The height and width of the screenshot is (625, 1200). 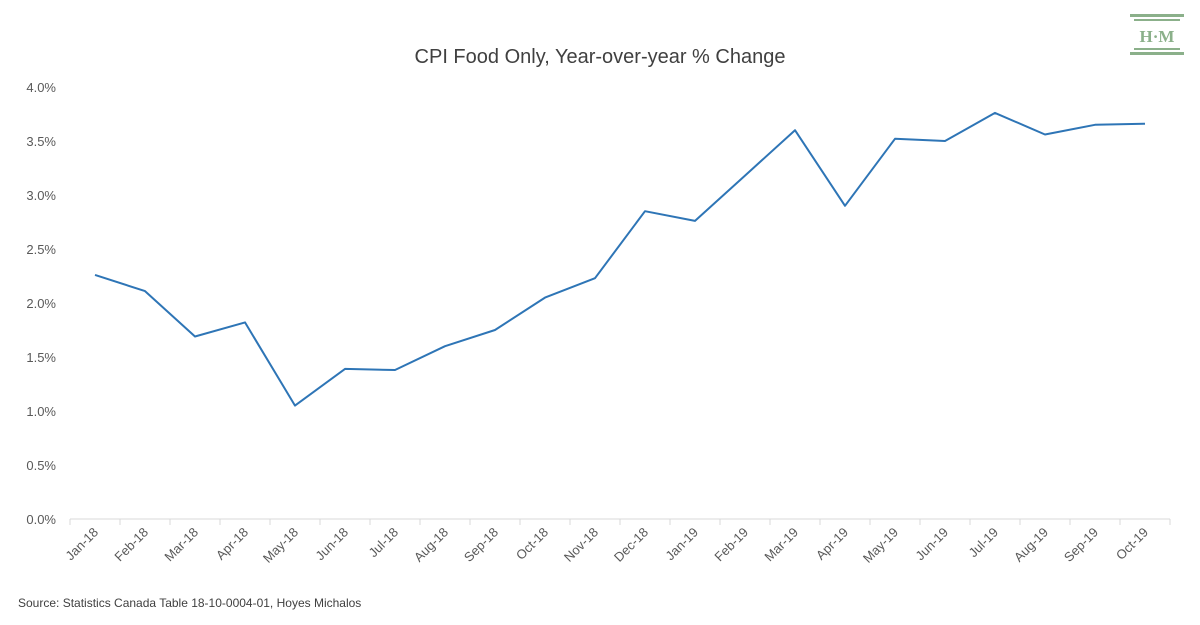 I want to click on x-tick-label: Feb-19, so click(x=731, y=545).